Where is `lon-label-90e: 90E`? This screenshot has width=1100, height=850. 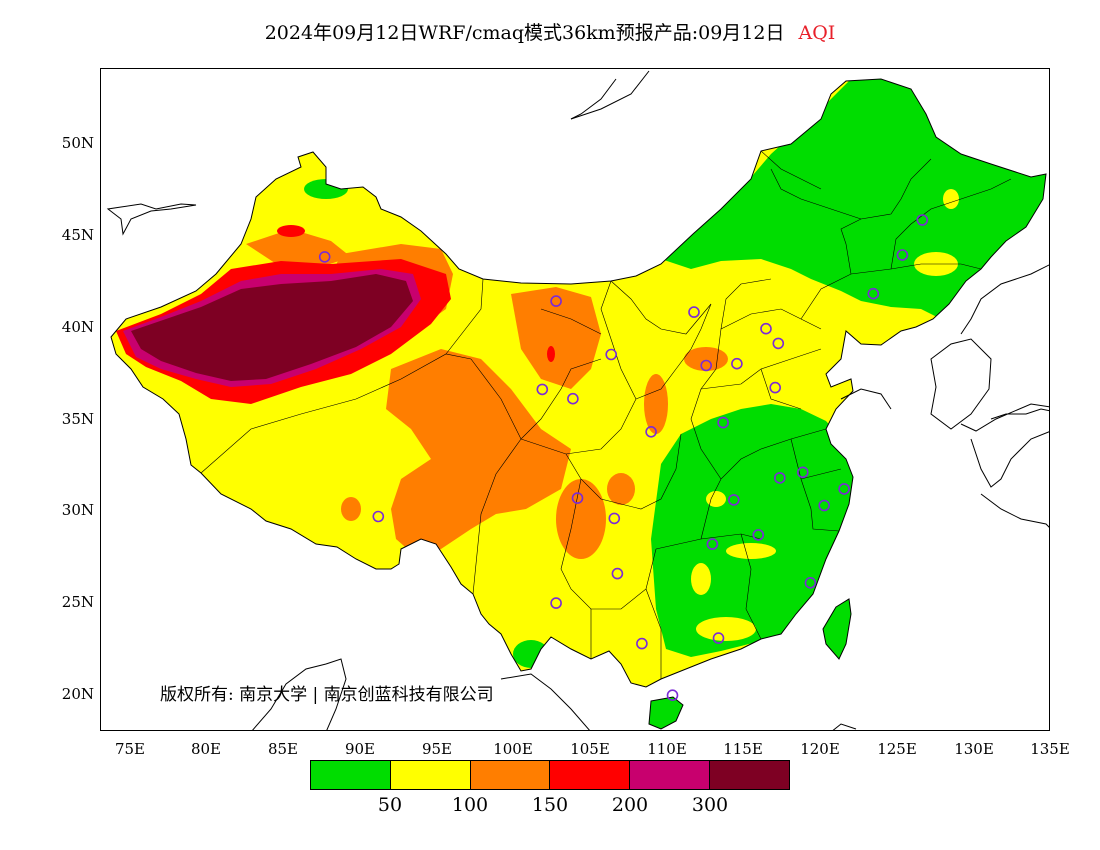 lon-label-90e: 90E is located at coordinates (360, 749).